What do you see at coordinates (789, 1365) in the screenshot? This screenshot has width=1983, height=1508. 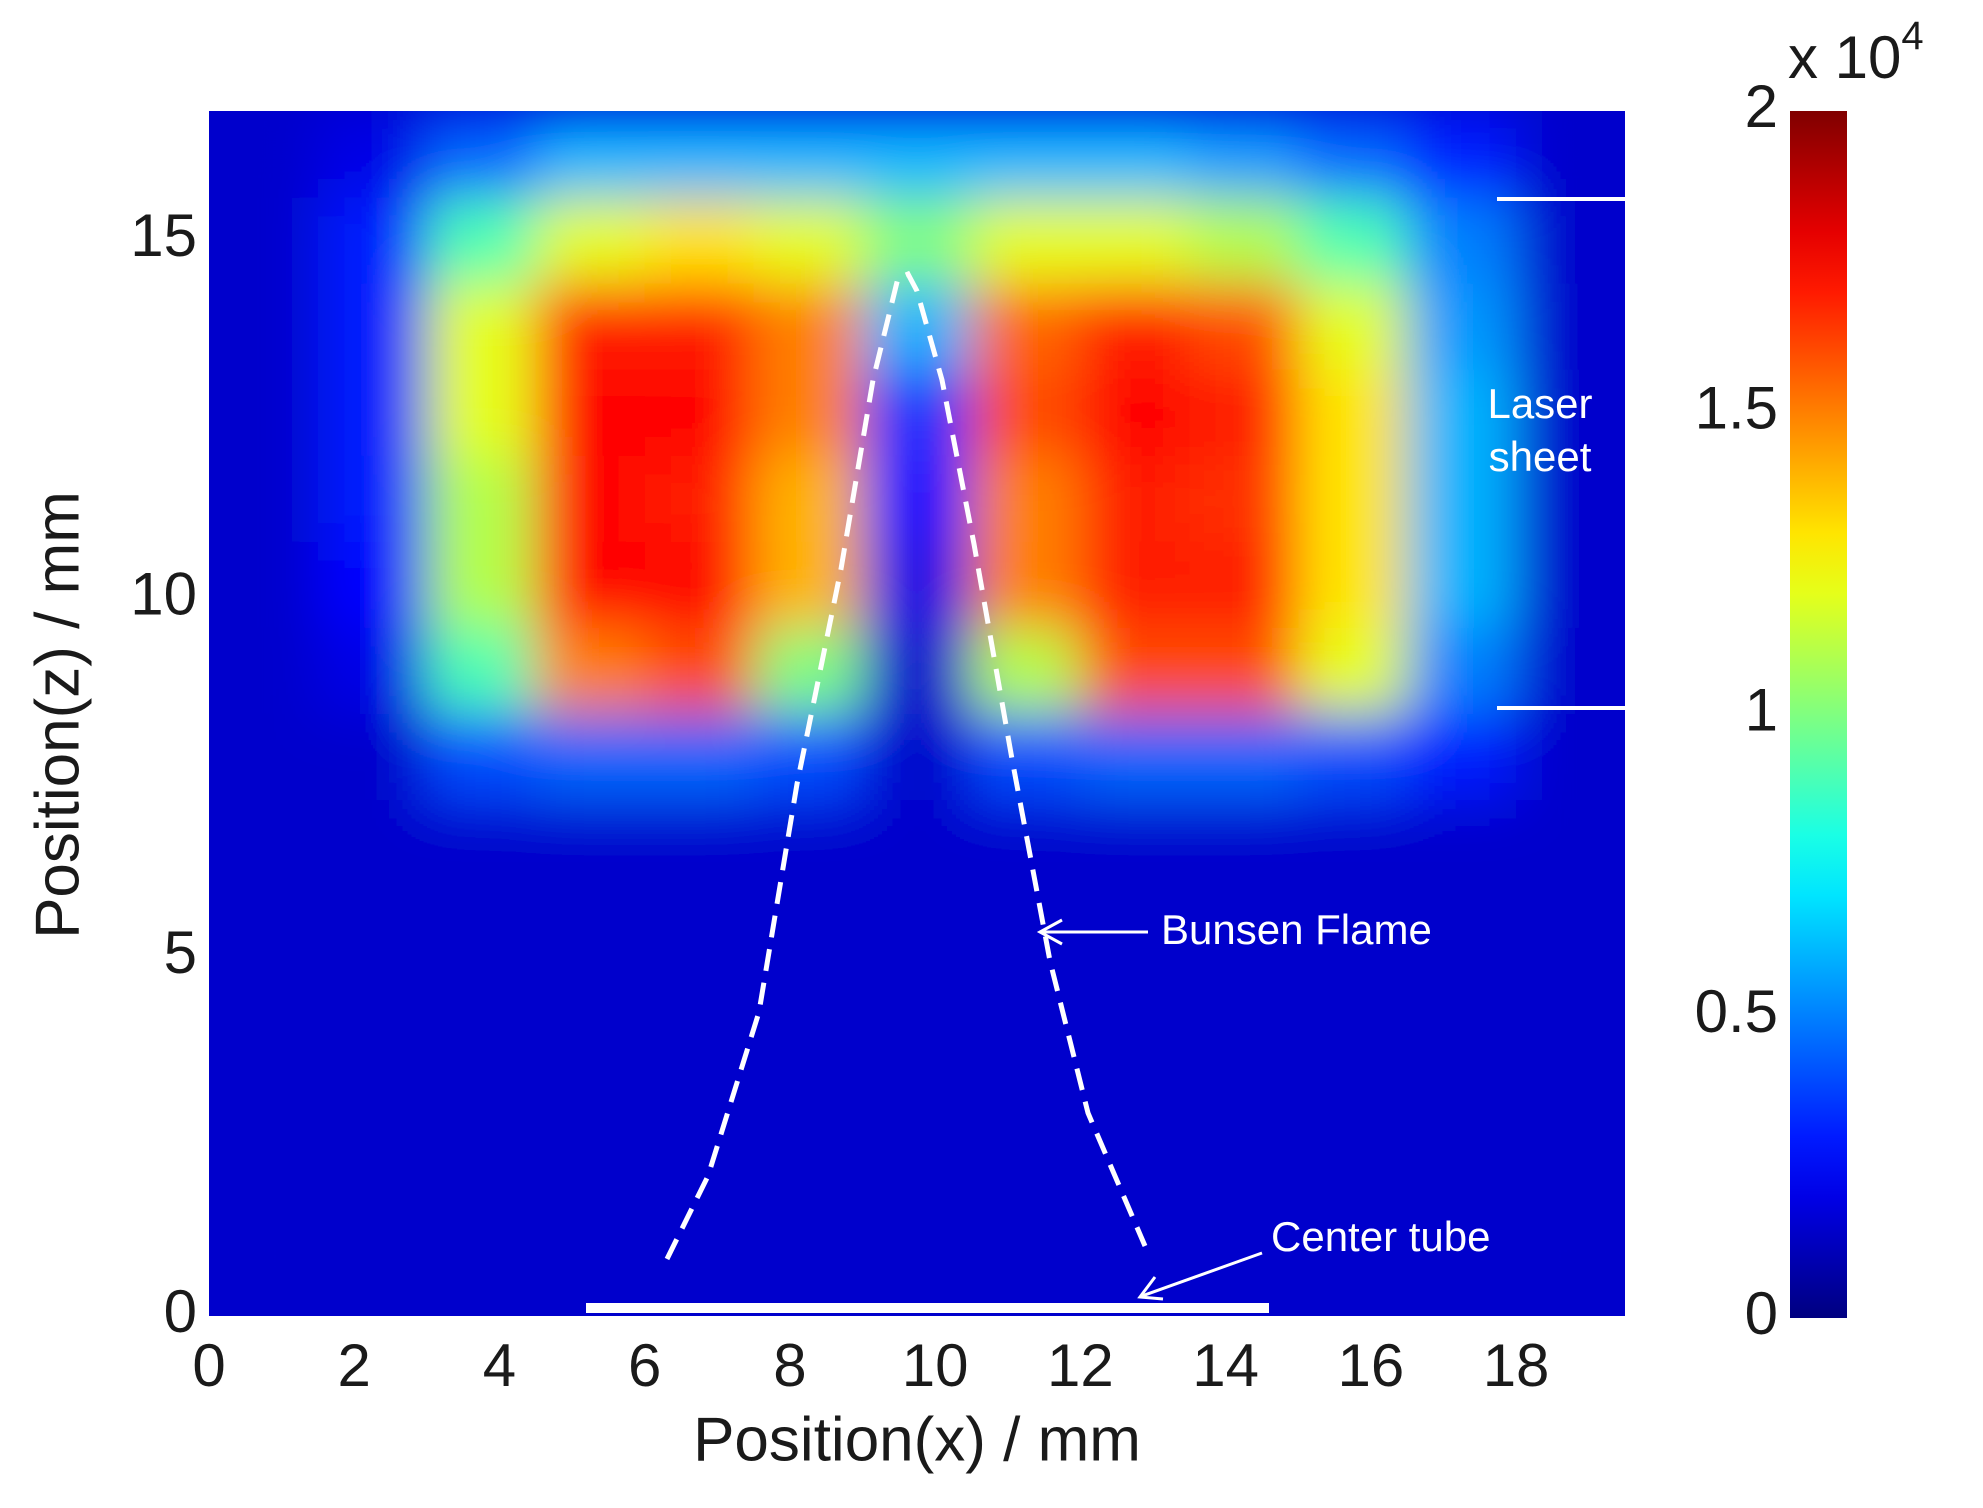 I see `x-tick-label: 8` at bounding box center [789, 1365].